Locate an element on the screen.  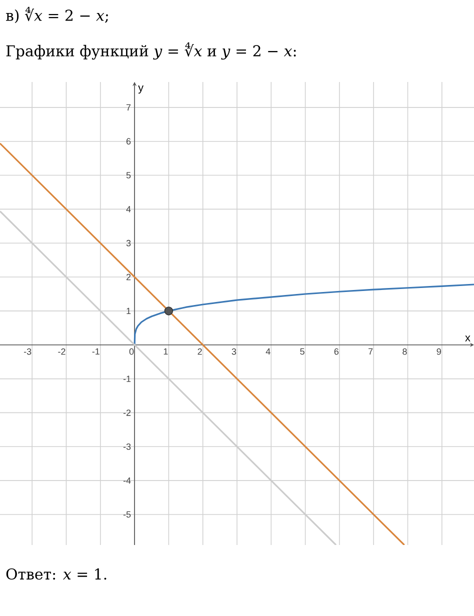
y-tick-label: 5 is located at coordinates (128, 175).